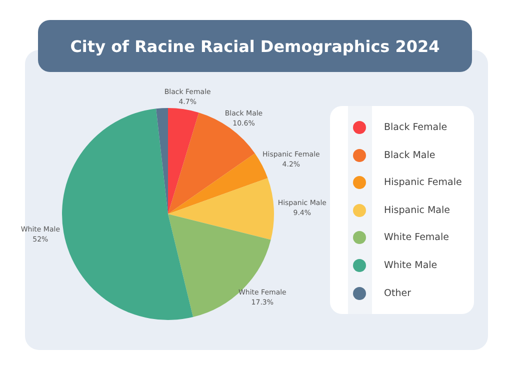 This screenshot has width=512, height=384. I want to click on legend-label: Other, so click(397, 293).